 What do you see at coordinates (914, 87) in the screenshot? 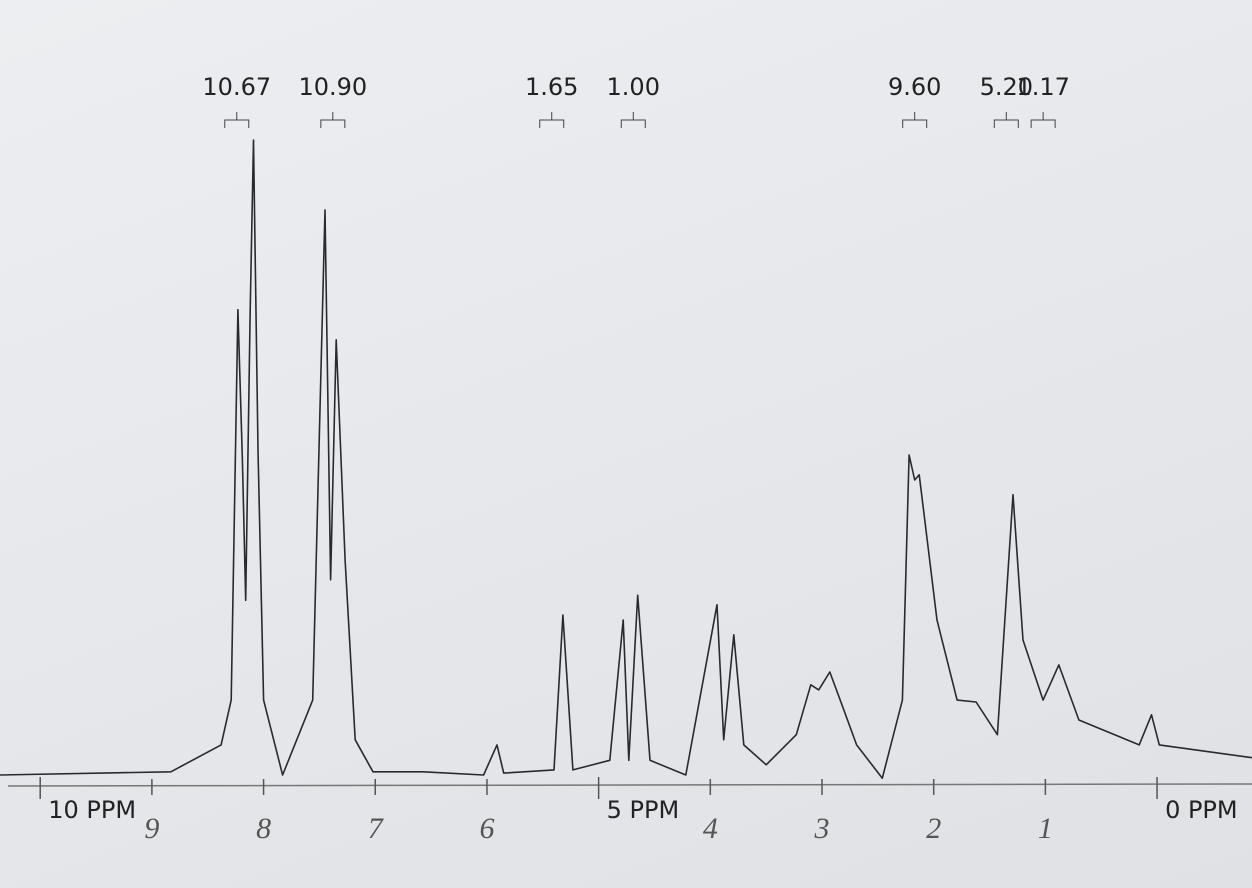
I see `integral-label: 9.60` at bounding box center [914, 87].